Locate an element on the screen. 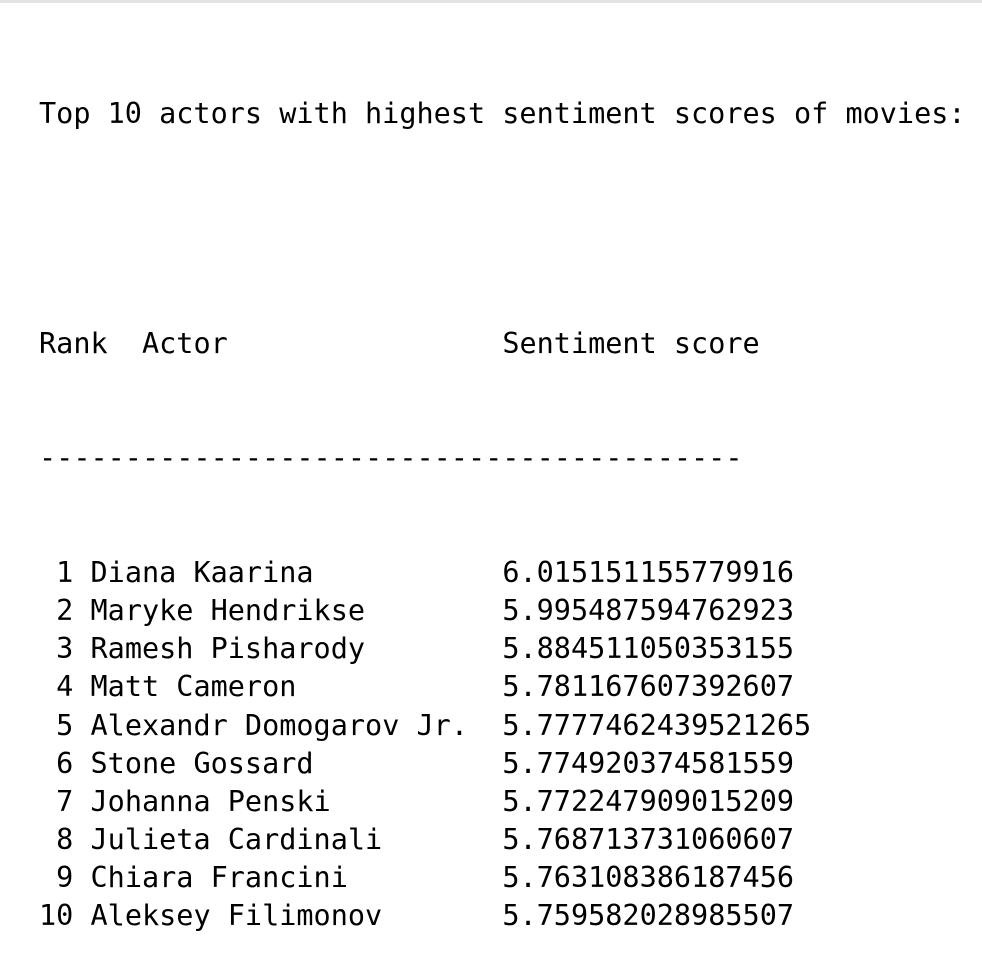 Image resolution: width=982 pixels, height=974 pixels. table-row: 7 Johanna Penski 5.772247909015209 is located at coordinates (502, 802).